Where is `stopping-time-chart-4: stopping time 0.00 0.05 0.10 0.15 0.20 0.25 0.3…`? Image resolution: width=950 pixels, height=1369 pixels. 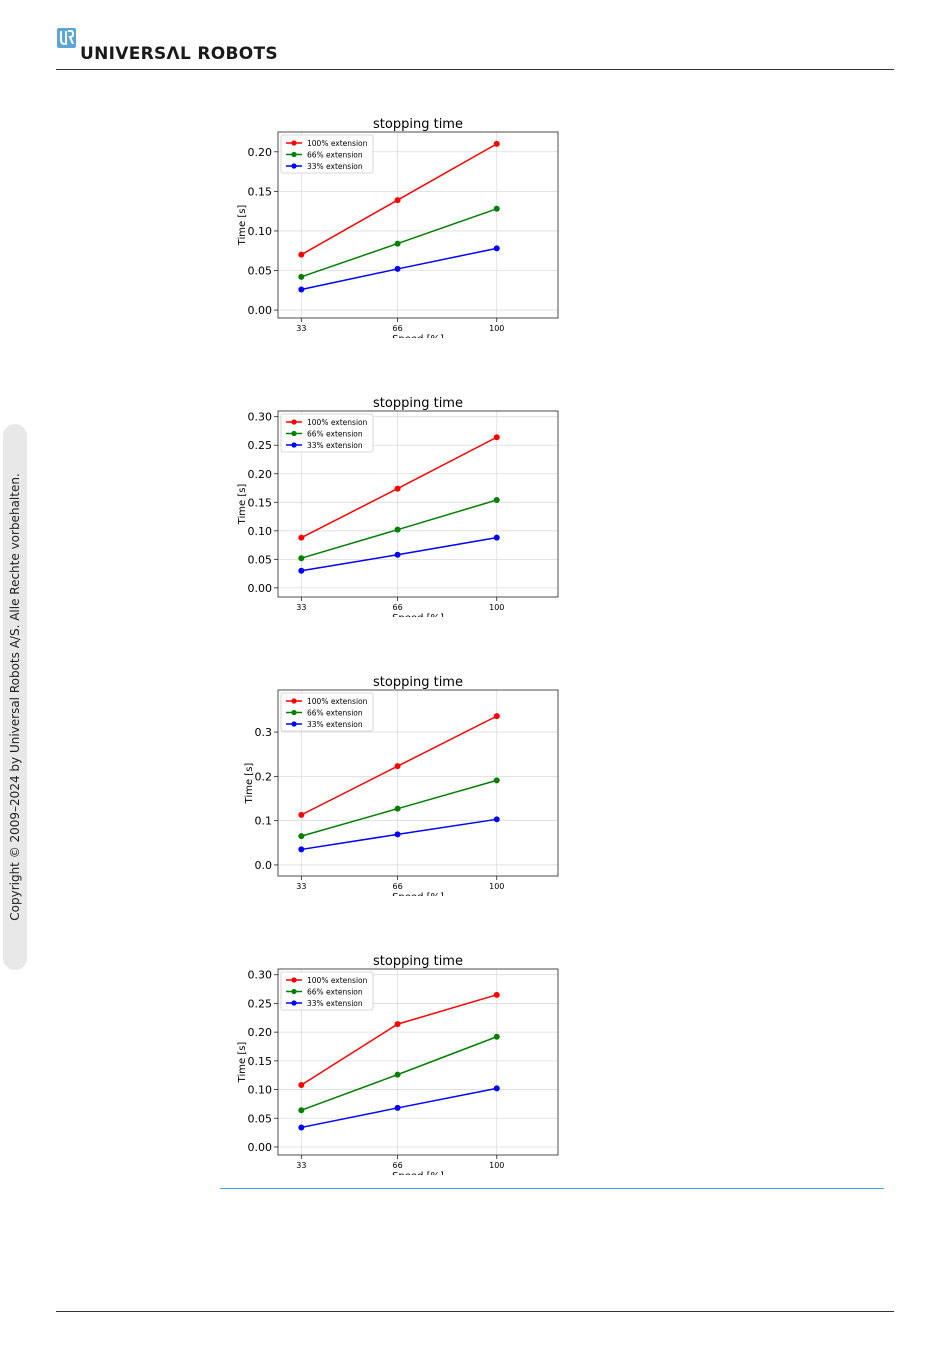 stopping-time-chart-4: stopping time 0.00 0.05 0.10 0.15 0.20 0.25 0.3… is located at coordinates (400, 1062).